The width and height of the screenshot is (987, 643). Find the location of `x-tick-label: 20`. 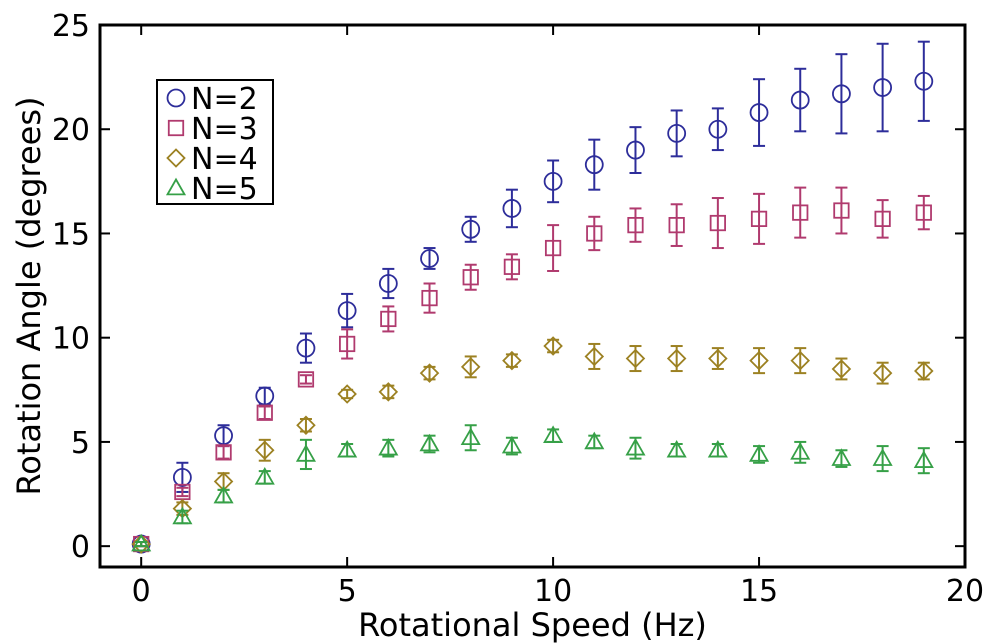

x-tick-label: 20 is located at coordinates (965, 591).